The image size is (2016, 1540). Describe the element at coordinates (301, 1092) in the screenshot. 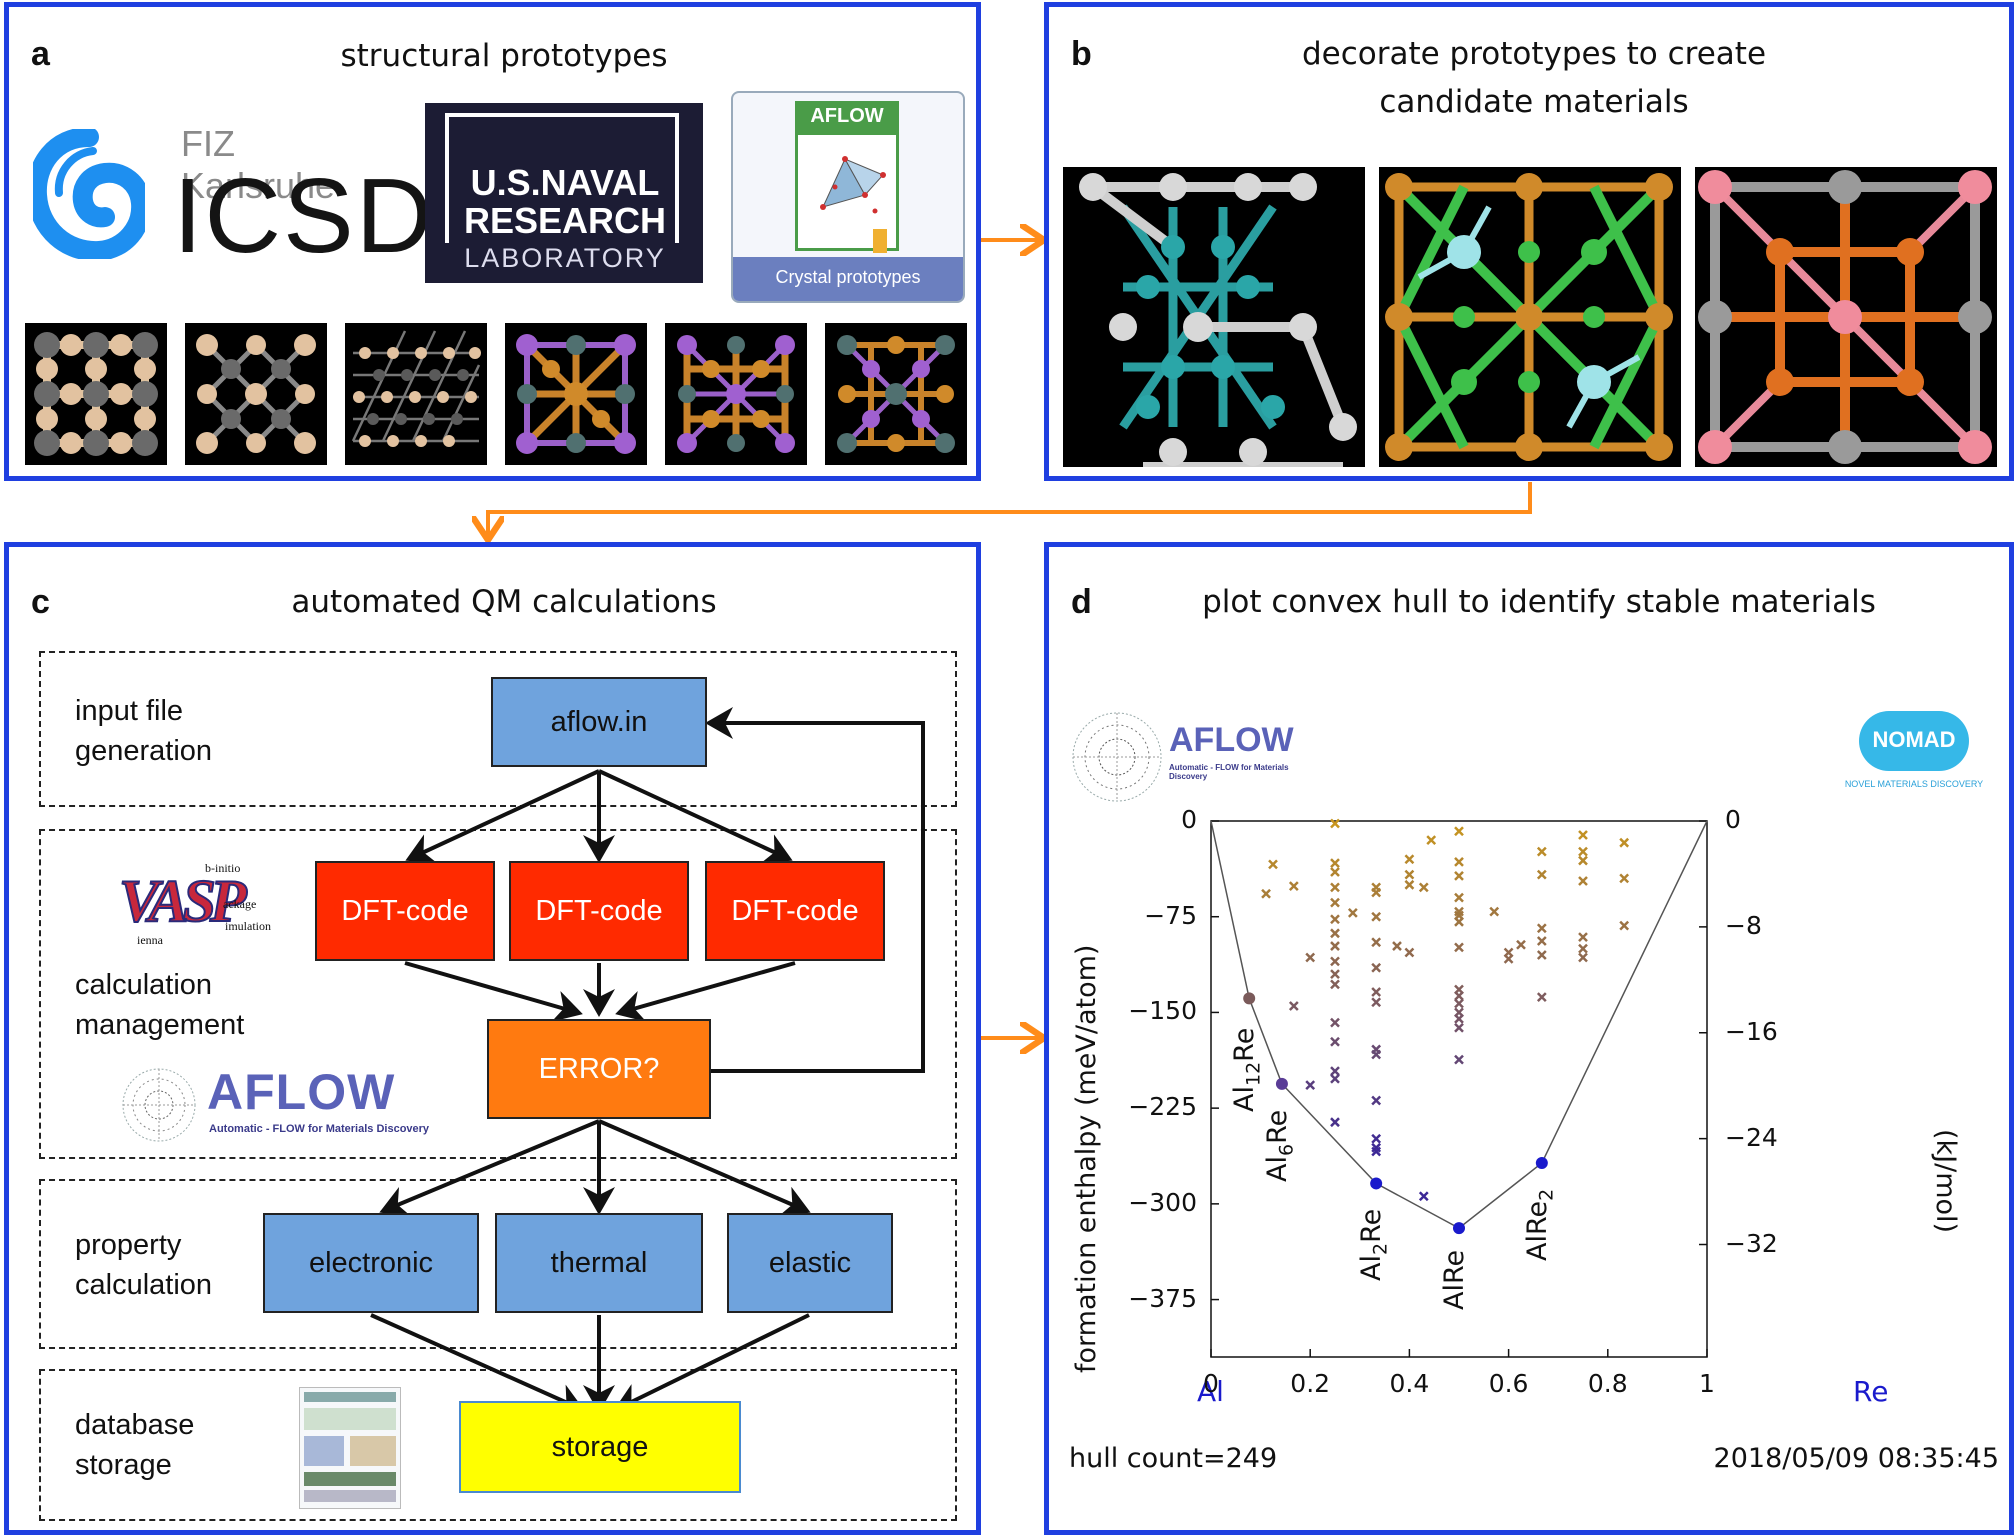

I see `aflow-logo-c-name: AFLOW` at that location.